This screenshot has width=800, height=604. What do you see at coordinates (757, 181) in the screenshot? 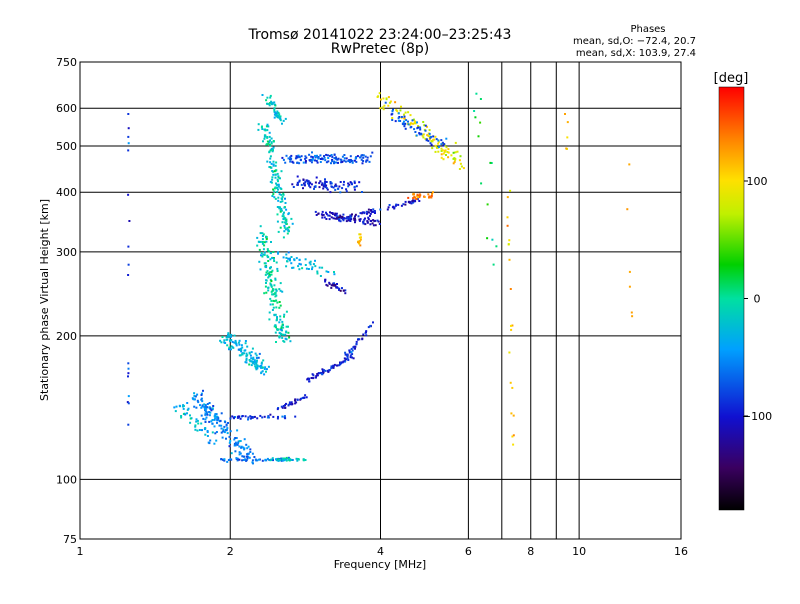
I see `colorbar-tick-label: 100` at bounding box center [757, 181].